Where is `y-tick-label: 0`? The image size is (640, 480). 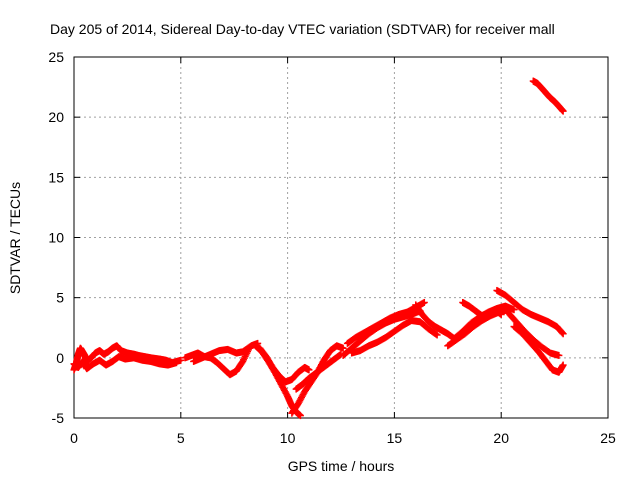 y-tick-label: 0 is located at coordinates (60, 358).